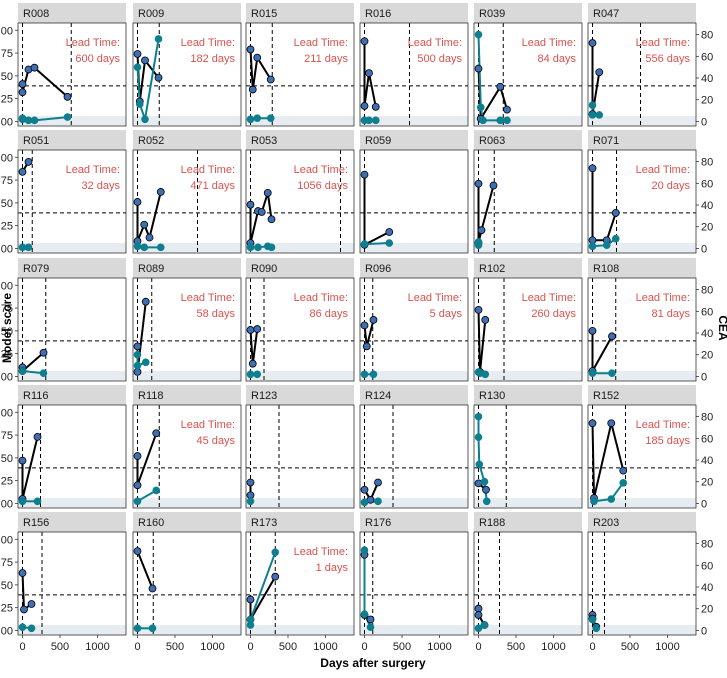 This screenshot has height=678, width=727. Describe the element at coordinates (608, 460) in the screenshot. I see `model-score-line` at that location.